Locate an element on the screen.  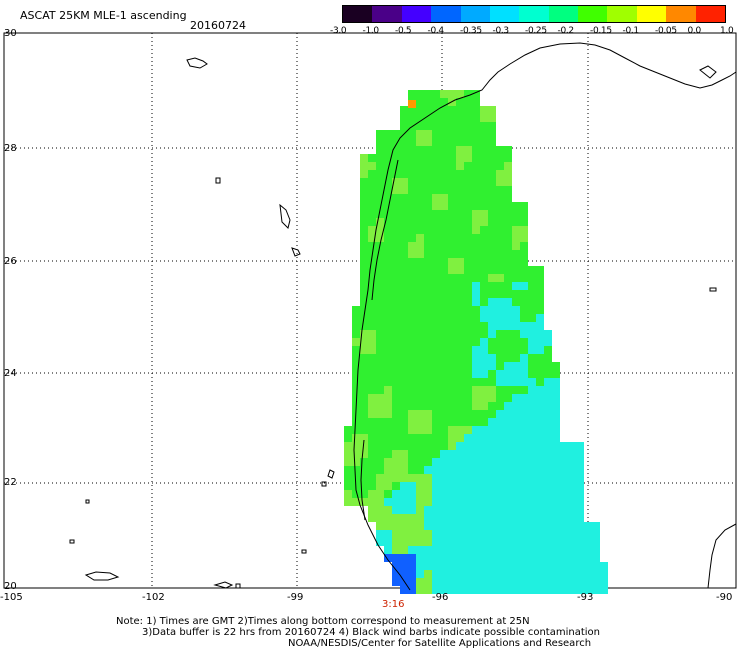
island is located at coordinates (296, 252).